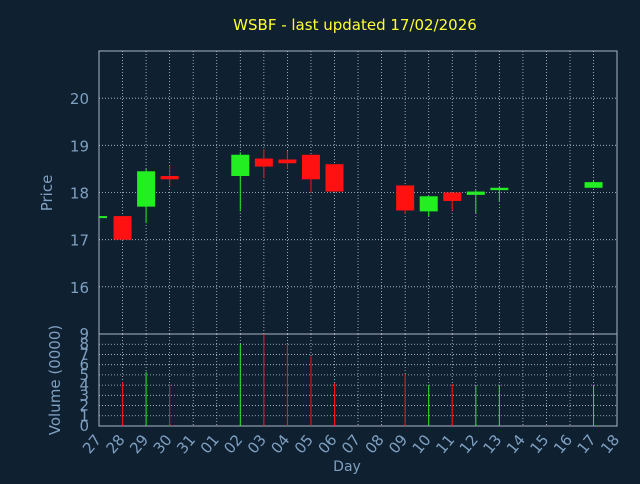 The height and width of the screenshot is (484, 640). I want to click on volume-tick-label: 3, so click(84, 395).